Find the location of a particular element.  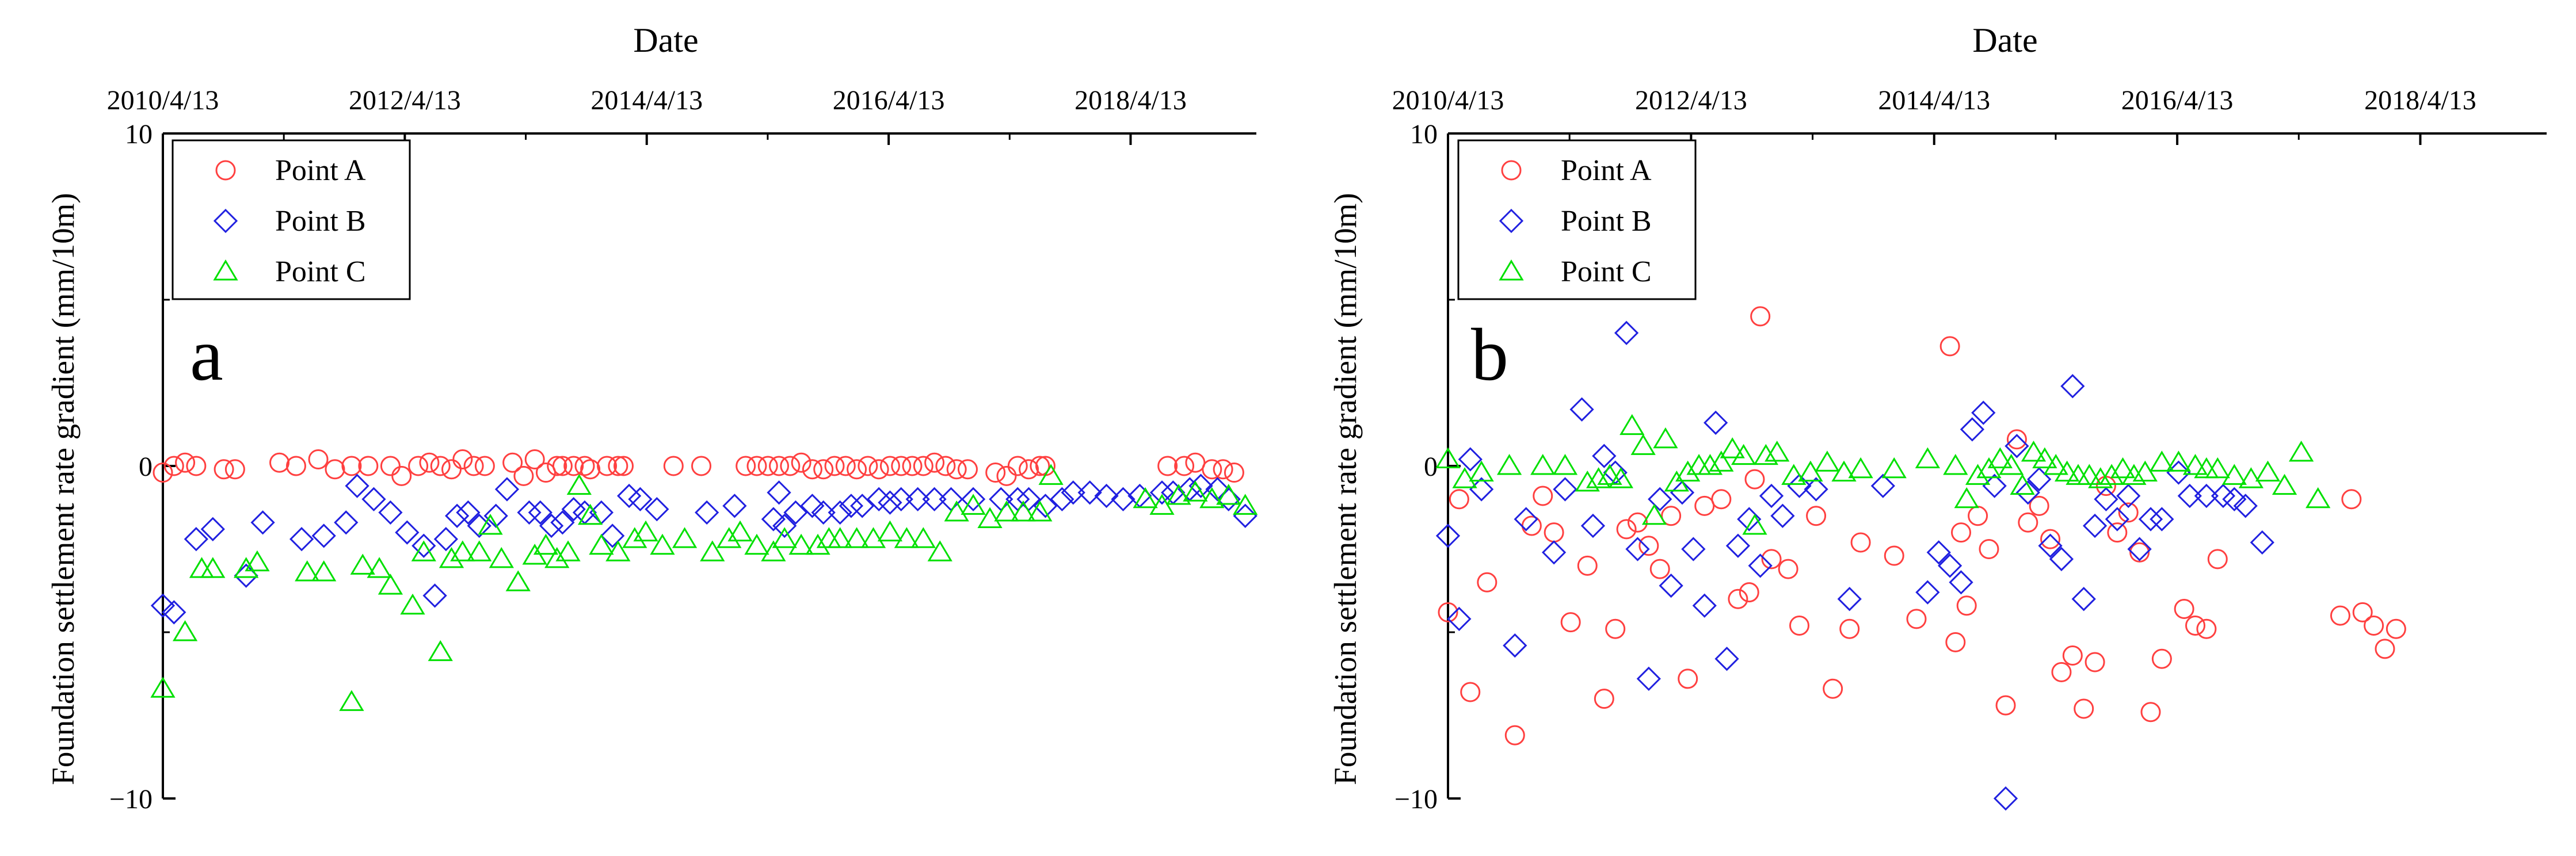

legend: Point A Point B Point C is located at coordinates (1577, 220).